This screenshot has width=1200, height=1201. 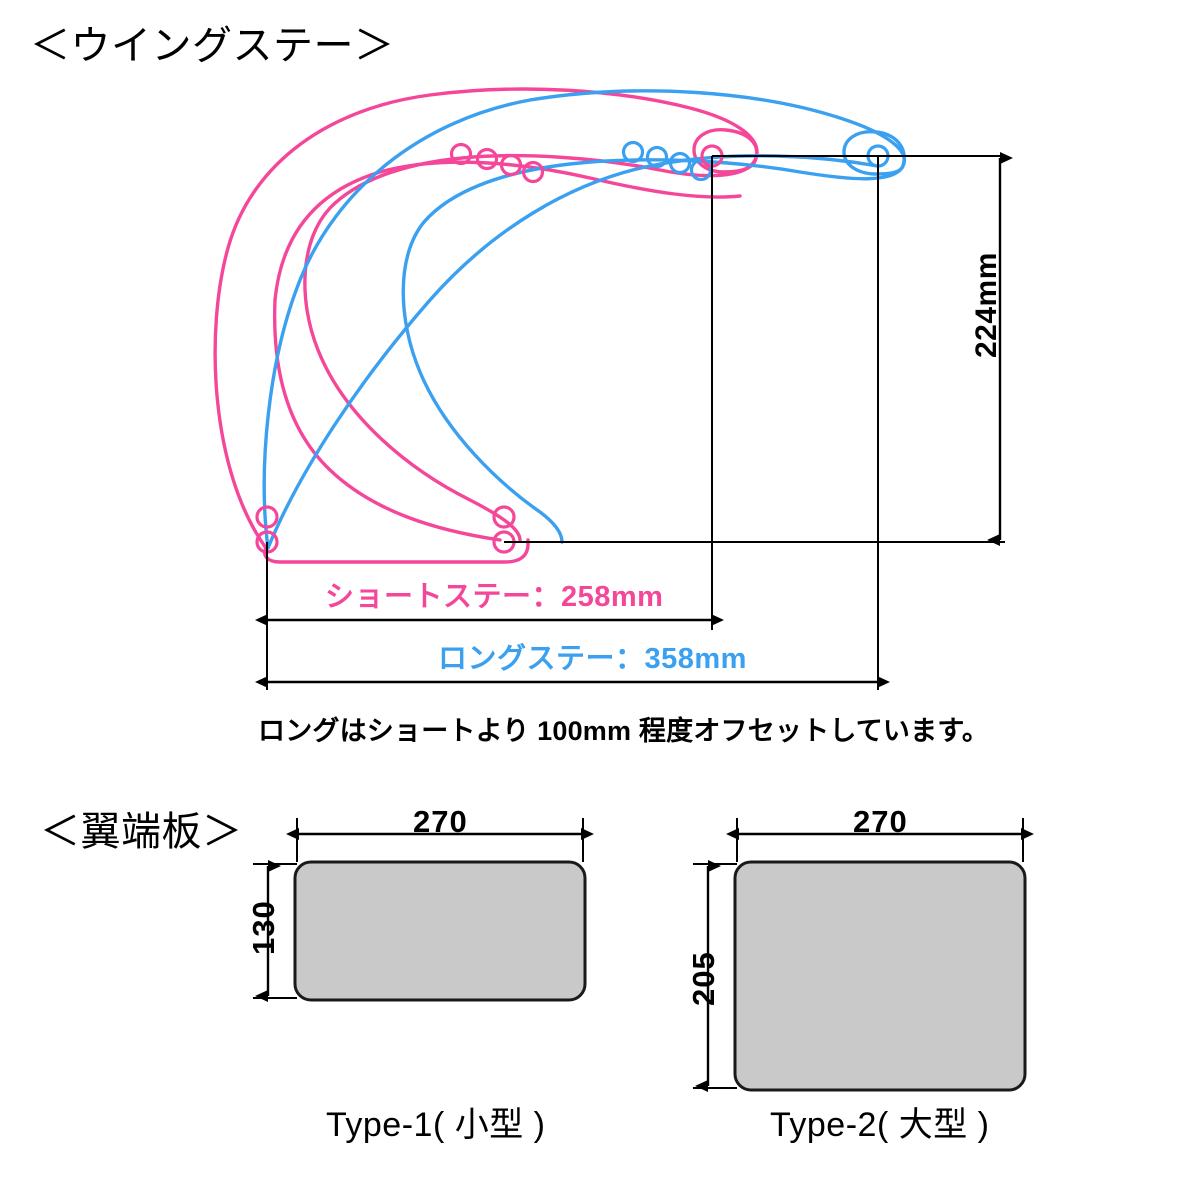 I want to click on end-plate-heading: ＜翼端板＞, so click(x=141, y=832).